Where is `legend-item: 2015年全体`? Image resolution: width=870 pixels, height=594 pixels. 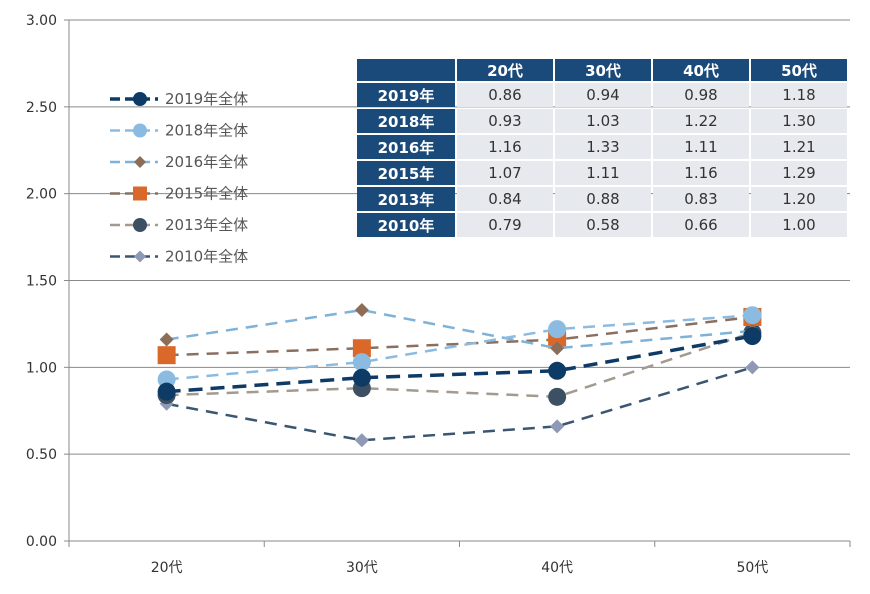
legend-item: 2015年全体 is located at coordinates (179, 194).